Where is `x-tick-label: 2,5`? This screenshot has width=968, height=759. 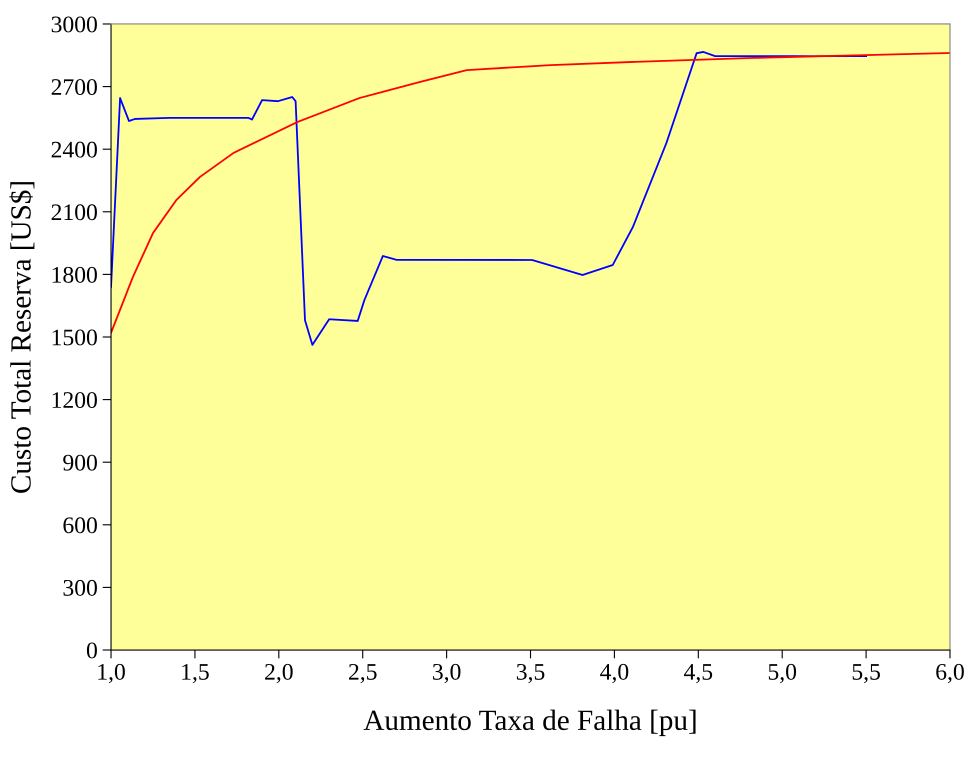
x-tick-label: 2,5 is located at coordinates (363, 674).